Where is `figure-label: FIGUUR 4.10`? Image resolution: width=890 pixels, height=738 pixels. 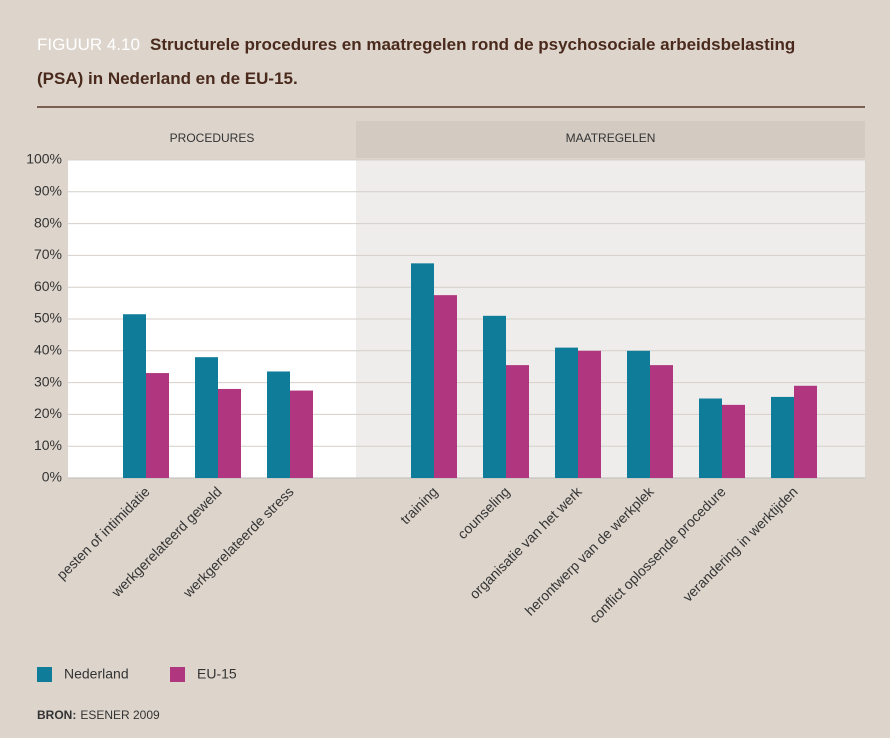 figure-label: FIGUUR 4.10 is located at coordinates (88, 44).